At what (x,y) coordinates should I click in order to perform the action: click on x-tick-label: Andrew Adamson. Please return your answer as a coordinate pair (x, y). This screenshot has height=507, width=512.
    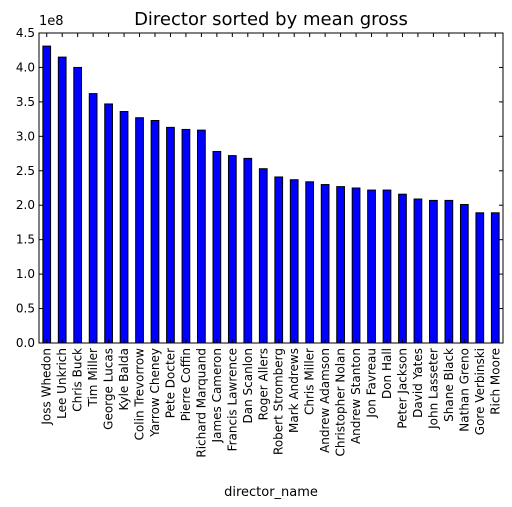
    Looking at the image, I should click on (325, 400).